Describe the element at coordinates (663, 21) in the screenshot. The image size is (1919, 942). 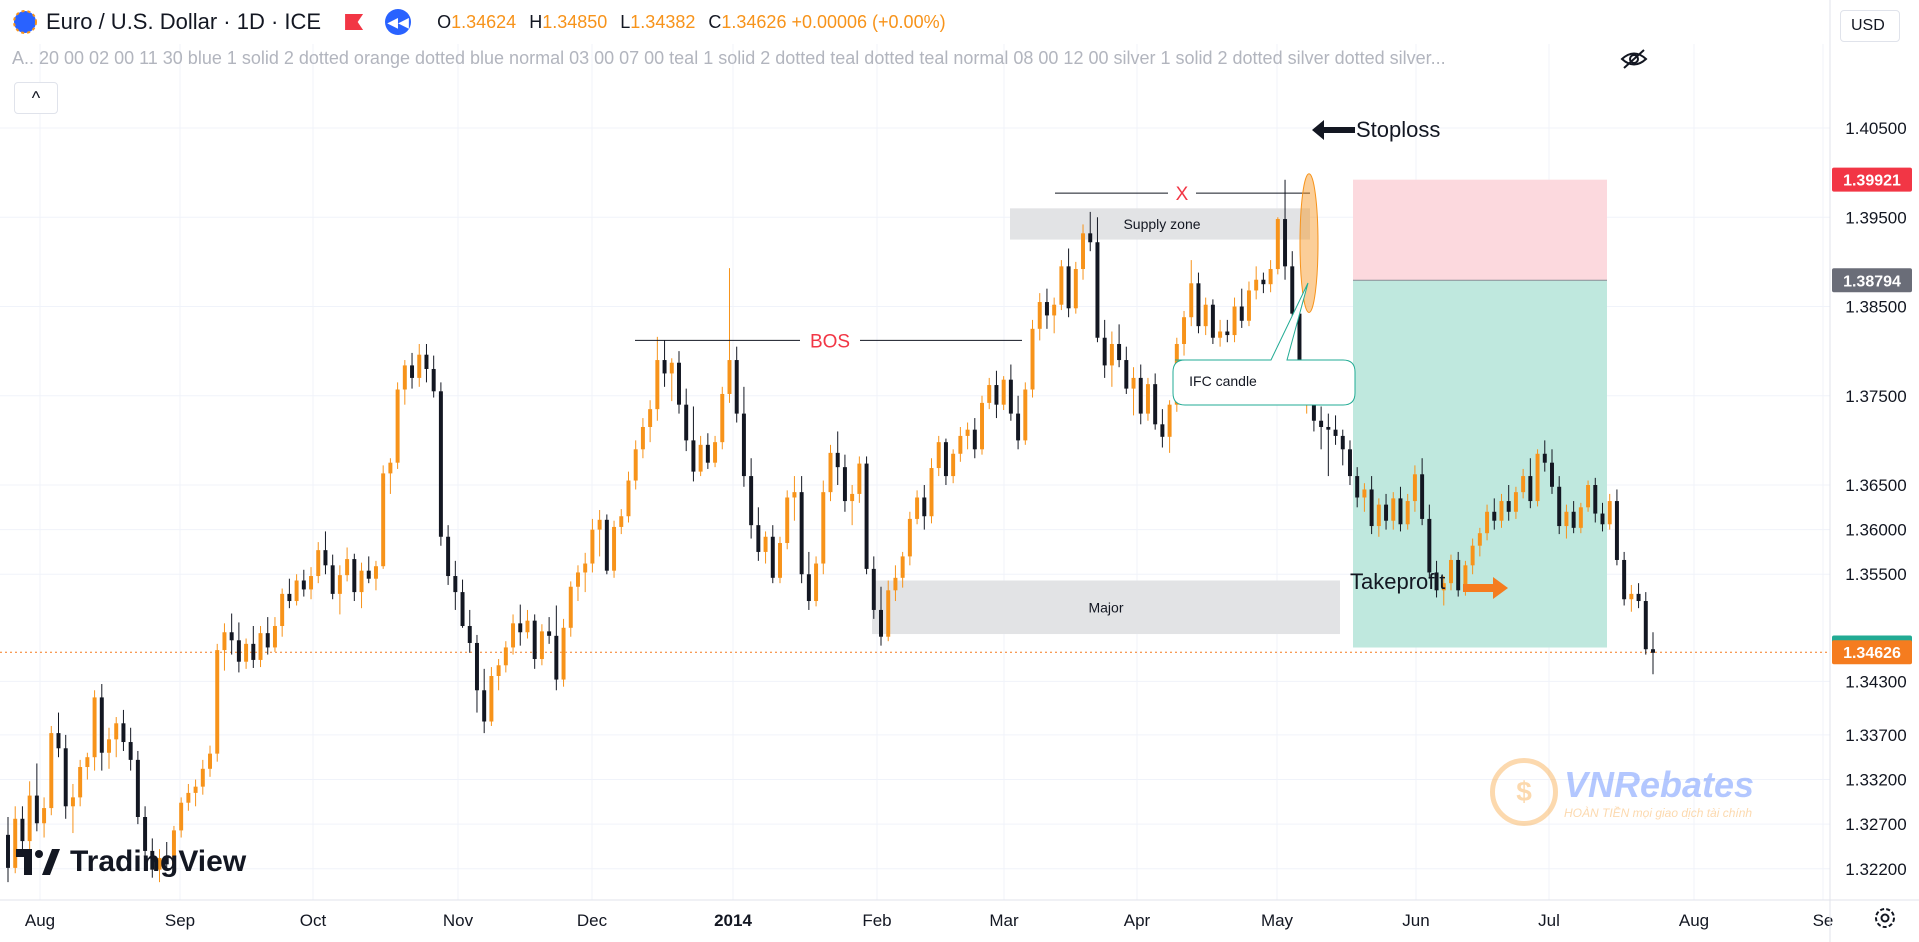
I see `ohlc-low: 1.34382` at that location.